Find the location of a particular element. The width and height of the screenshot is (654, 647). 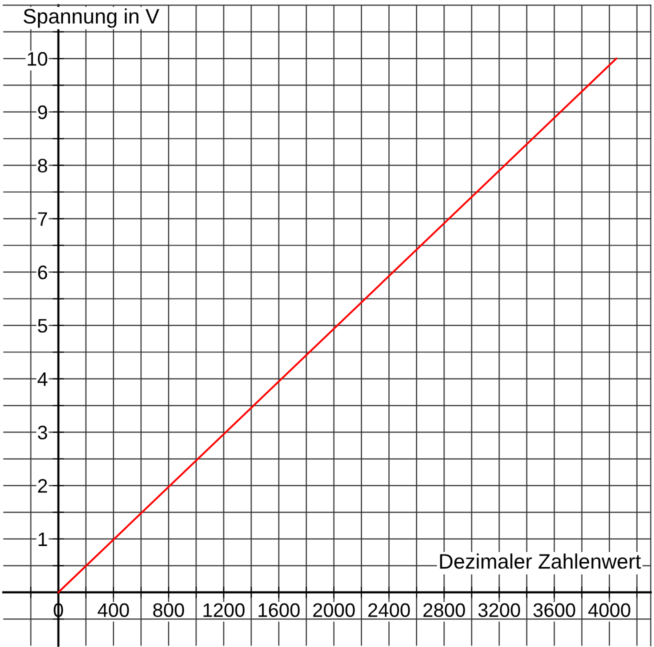

y-tick-label: 4 is located at coordinates (43, 379).